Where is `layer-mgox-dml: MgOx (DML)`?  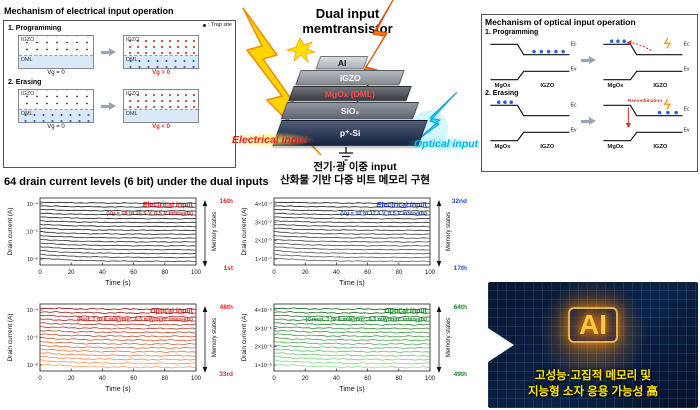 layer-mgox-dml: MgOx (DML) is located at coordinates (350, 93).